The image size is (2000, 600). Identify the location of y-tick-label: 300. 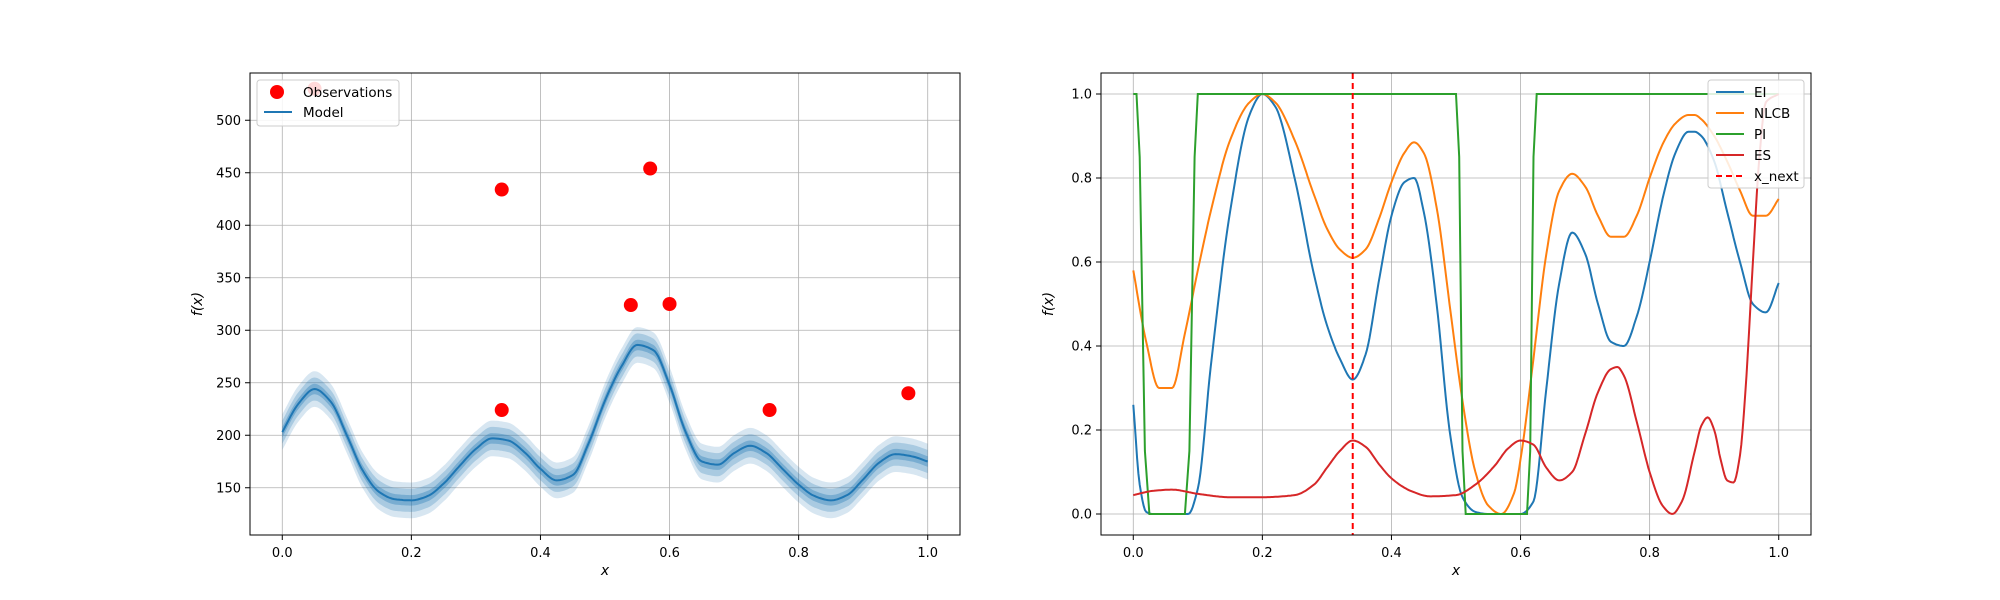
(228, 331).